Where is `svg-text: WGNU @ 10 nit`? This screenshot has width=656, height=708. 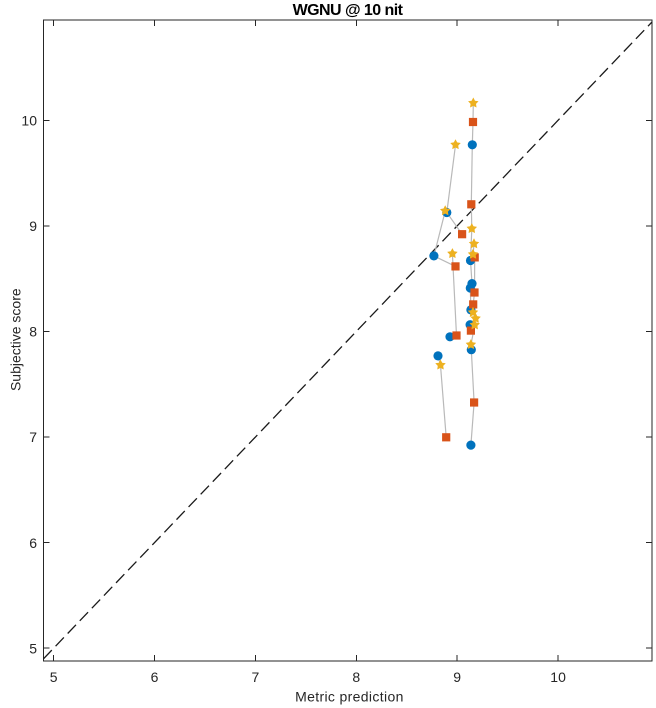
svg-text: WGNU @ 10 nit is located at coordinates (348, 10).